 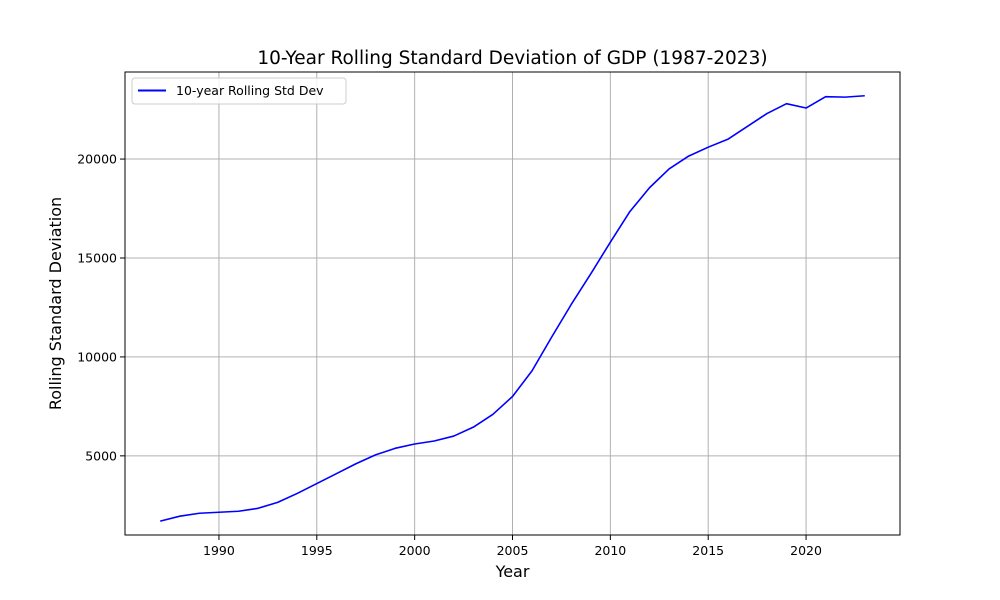 I want to click on legend-label: 10-year Rolling Std Dev, so click(x=250, y=90).